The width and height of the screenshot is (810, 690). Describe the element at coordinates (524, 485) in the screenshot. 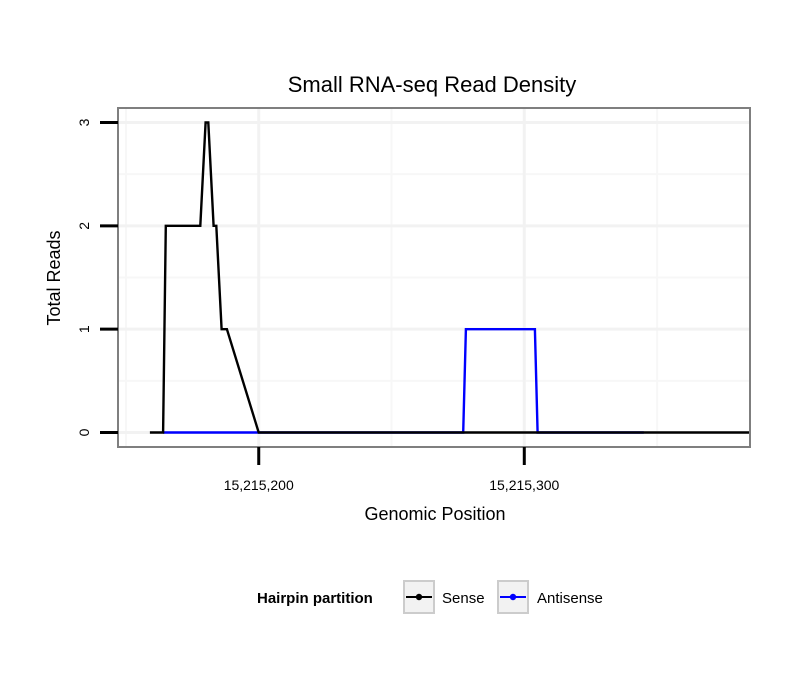

I see `x-tick-label-1: 15,215,300` at that location.